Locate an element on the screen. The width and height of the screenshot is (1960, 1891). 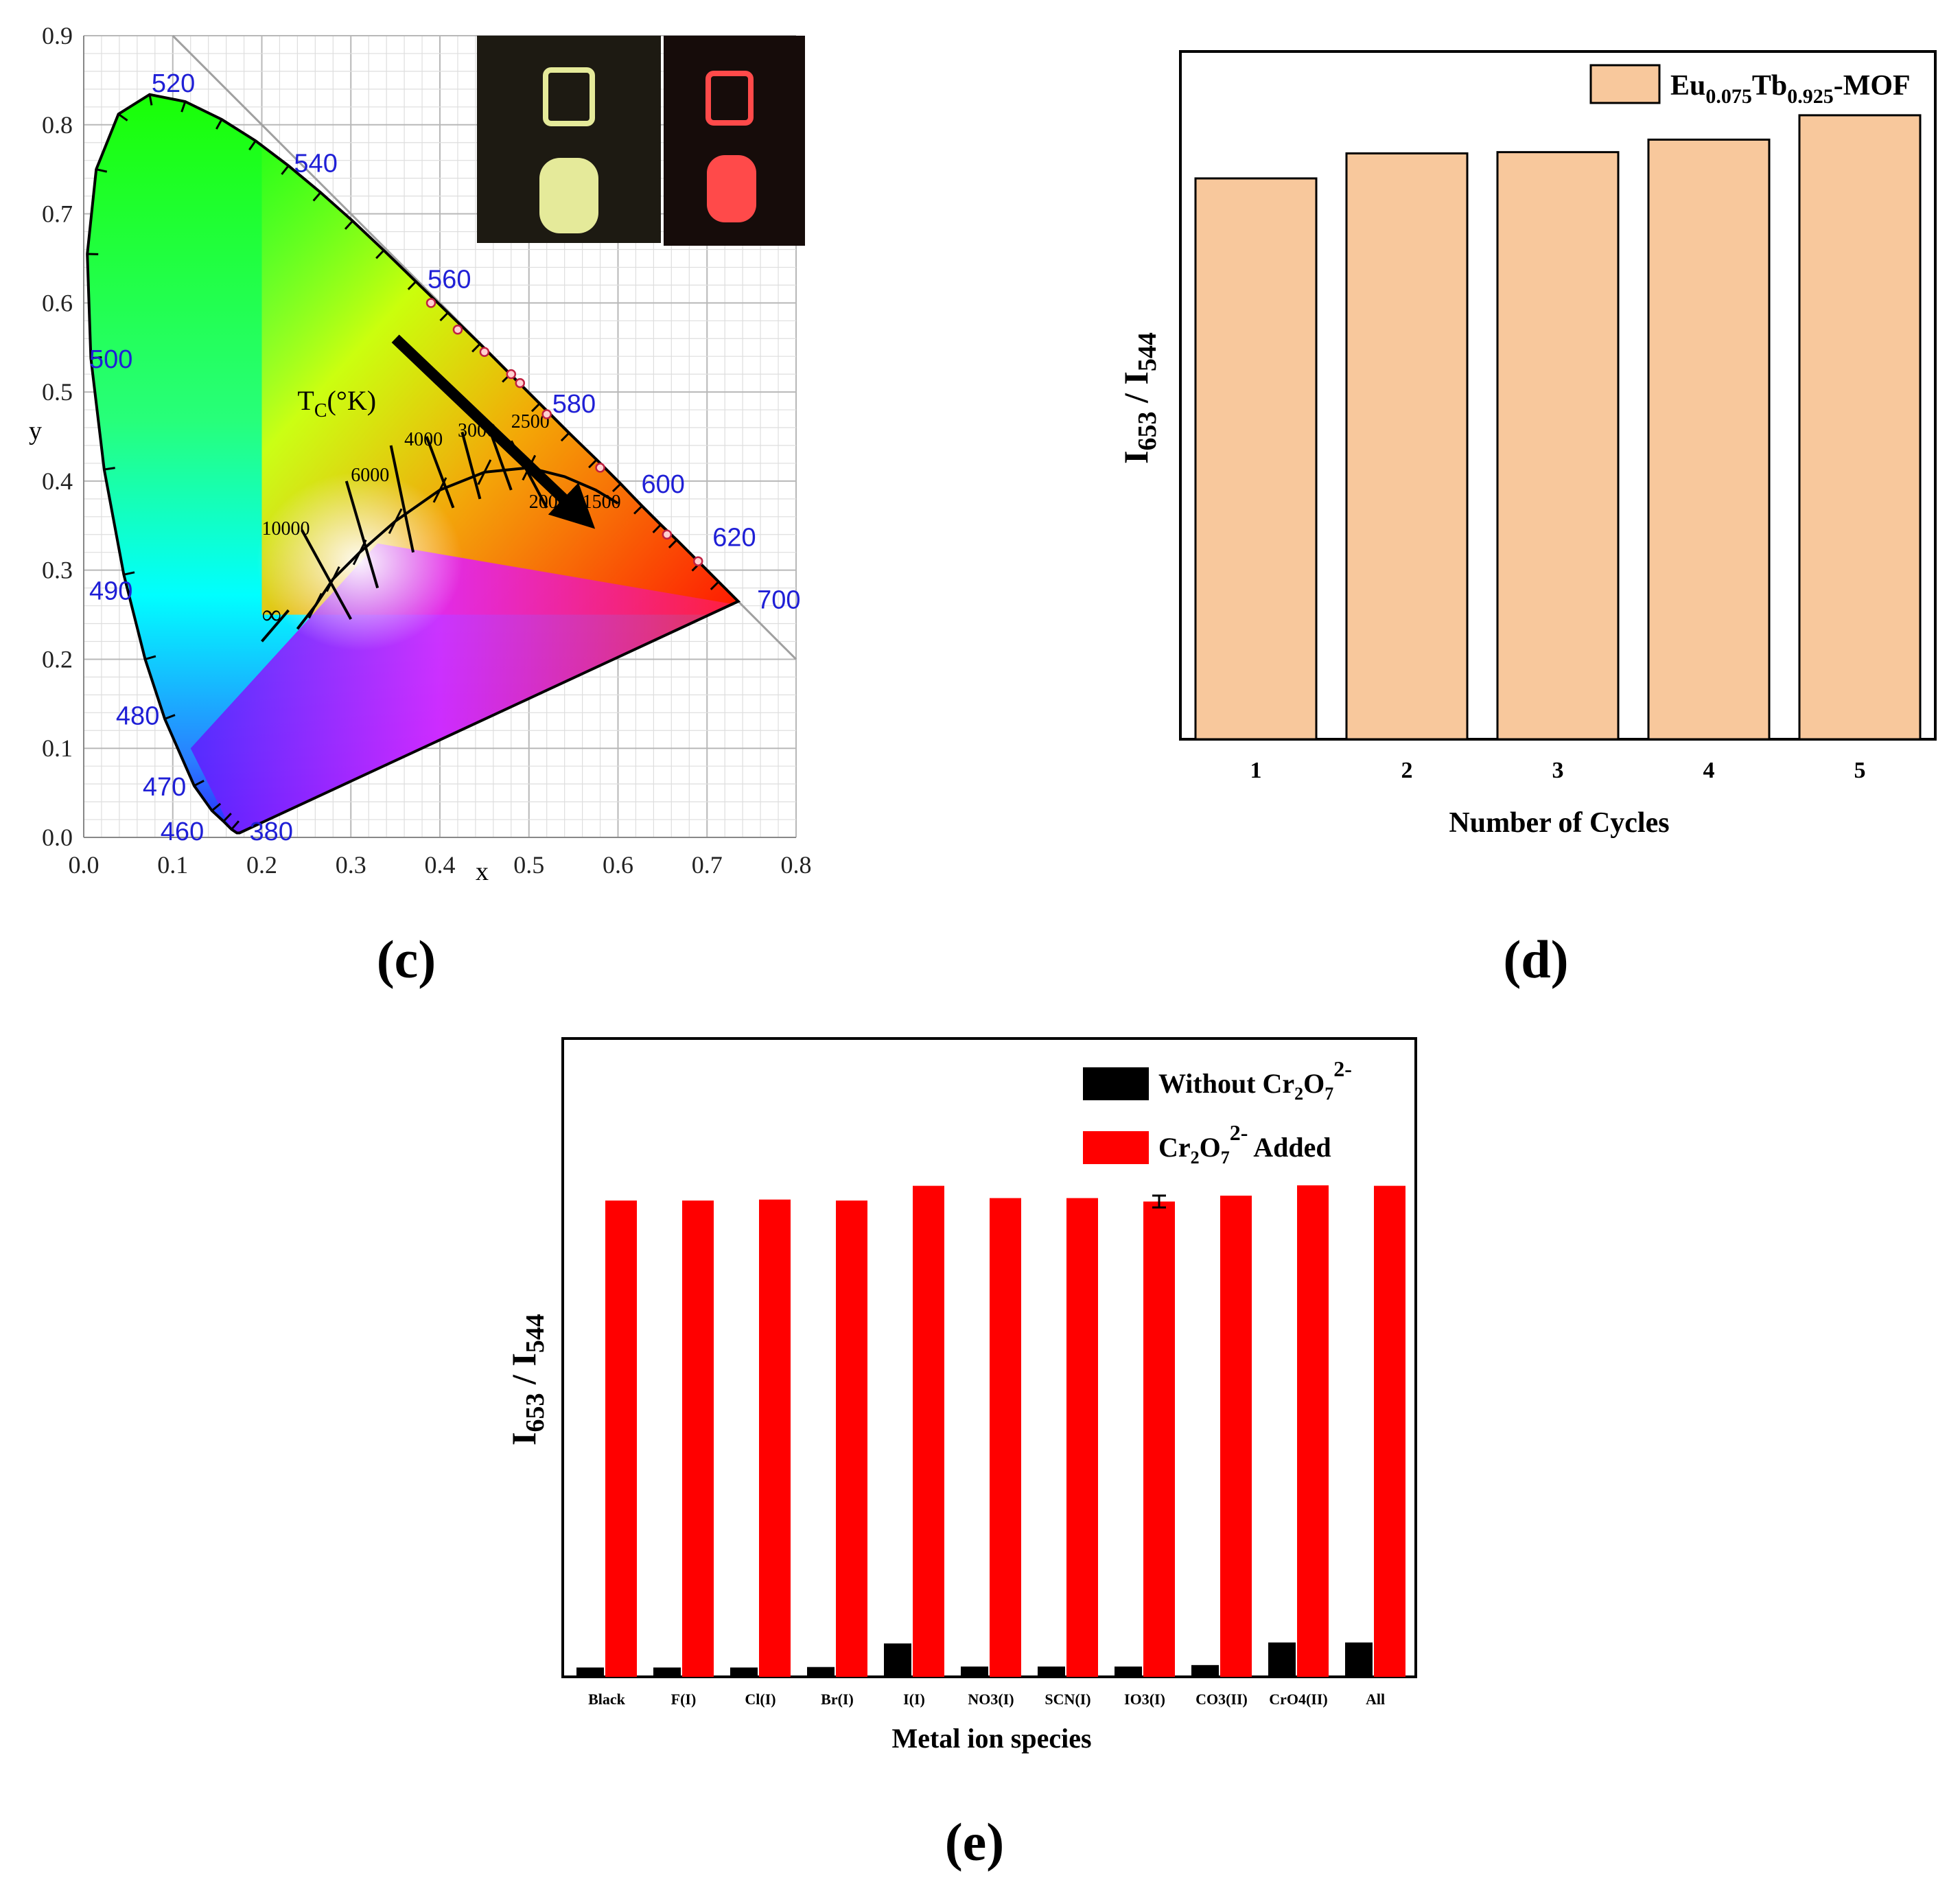
ion-tick-label: I(I) is located at coordinates (914, 1699).